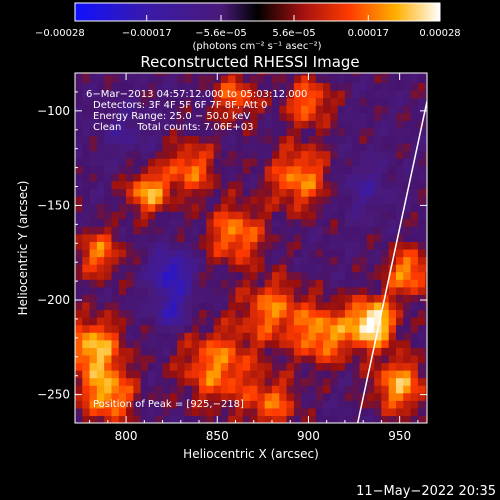 This screenshot has height=500, width=500. What do you see at coordinates (308, 436) in the screenshot?
I see `x-tick-label: 900` at bounding box center [308, 436].